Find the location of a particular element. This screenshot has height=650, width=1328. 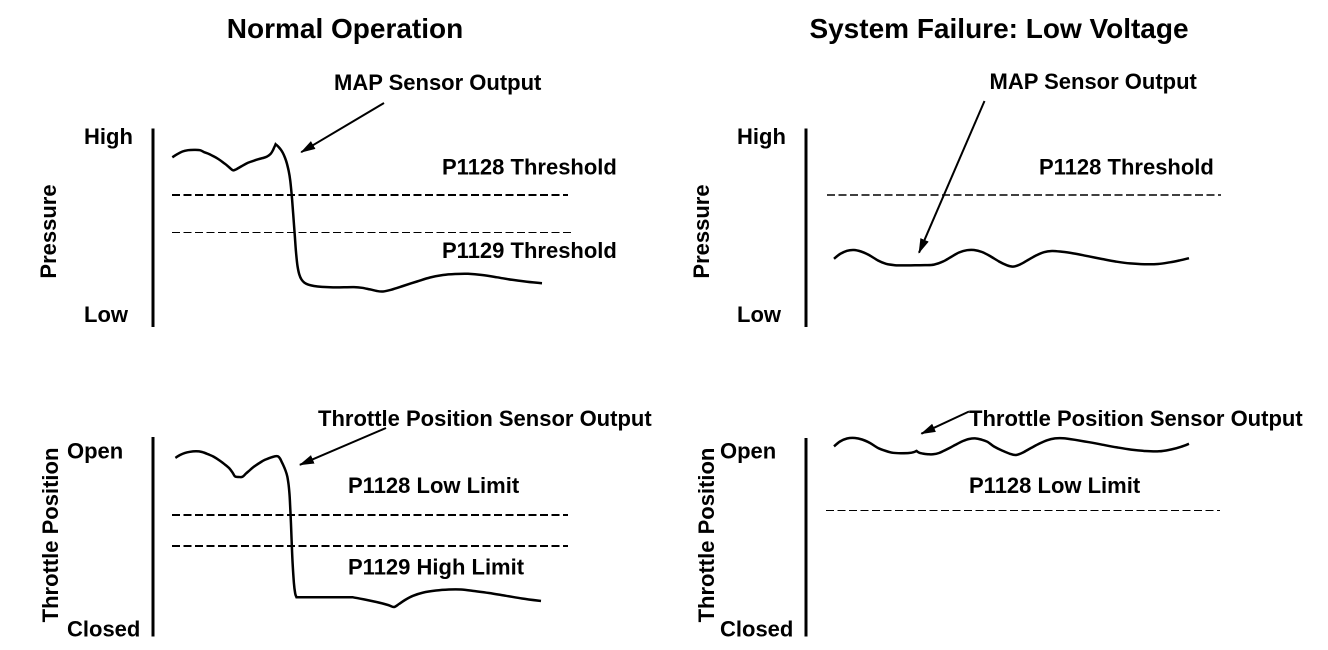

svg-text: Normal Operation is located at coordinates (345, 28).